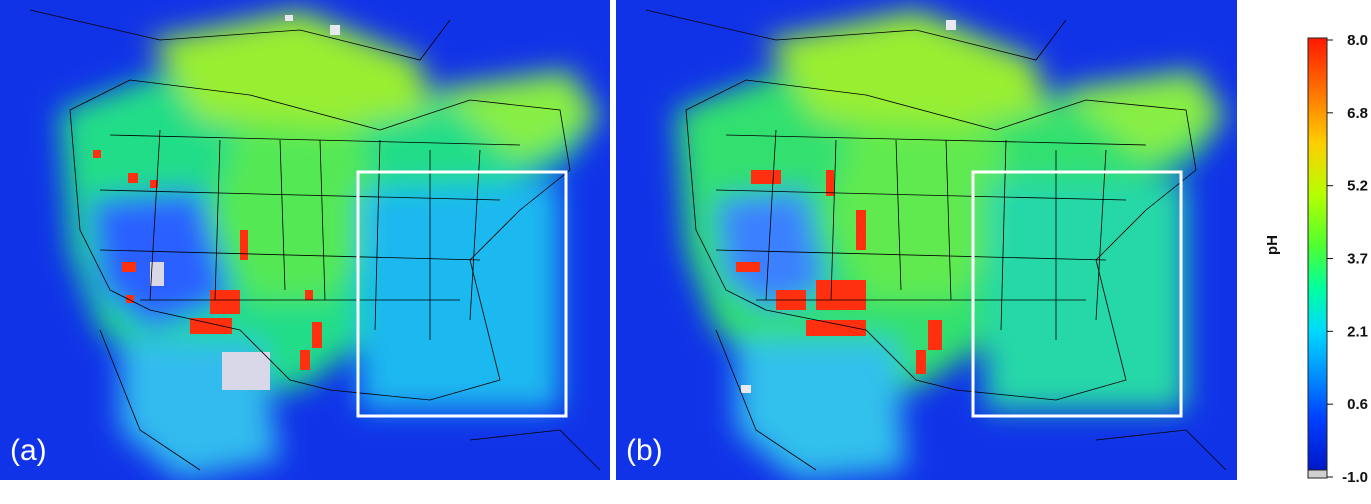 The image size is (1371, 504). Describe the element at coordinates (1357, 40) in the screenshot. I see `colorbar-tick-label: 8.0` at that location.